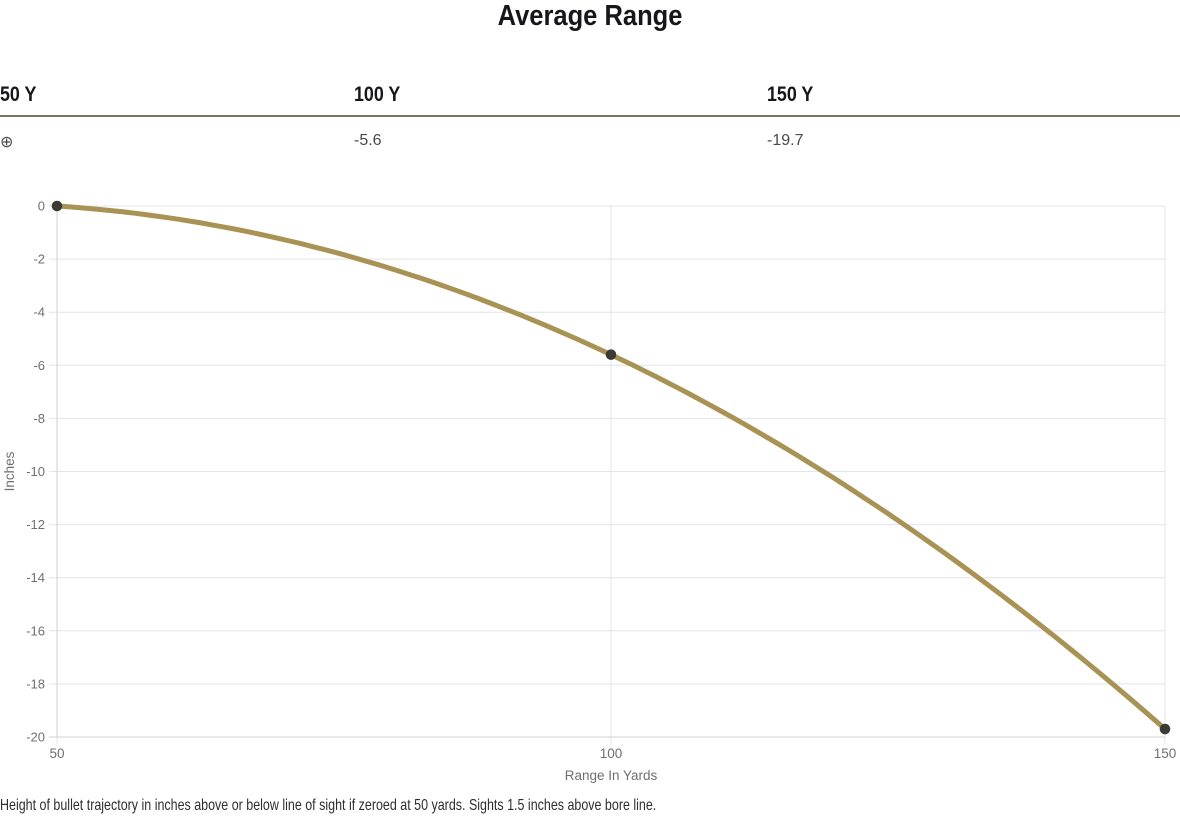 This screenshot has height=822, width=1180. What do you see at coordinates (35, 577) in the screenshot?
I see `y-axis-tick-label: -14` at bounding box center [35, 577].